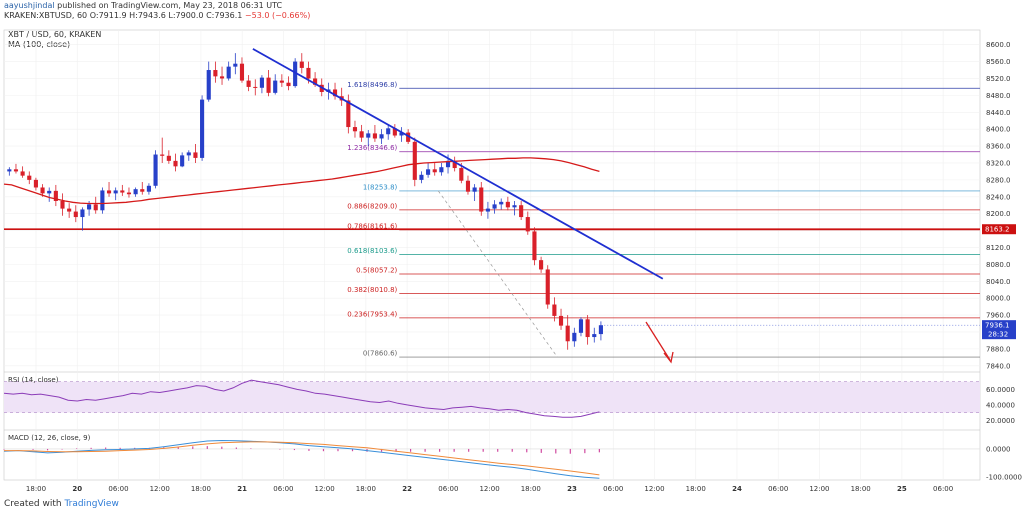  I want to click on author-link: aayushjindal, so click(29, 5).